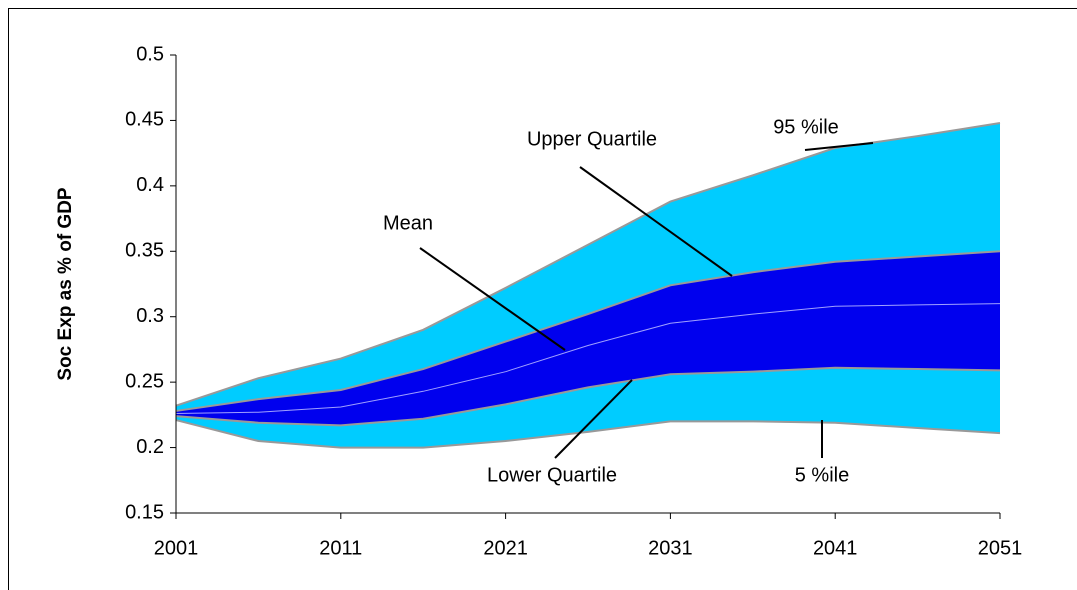 The height and width of the screenshot is (590, 1077). I want to click on x-tick-label: 2011, so click(340, 548).